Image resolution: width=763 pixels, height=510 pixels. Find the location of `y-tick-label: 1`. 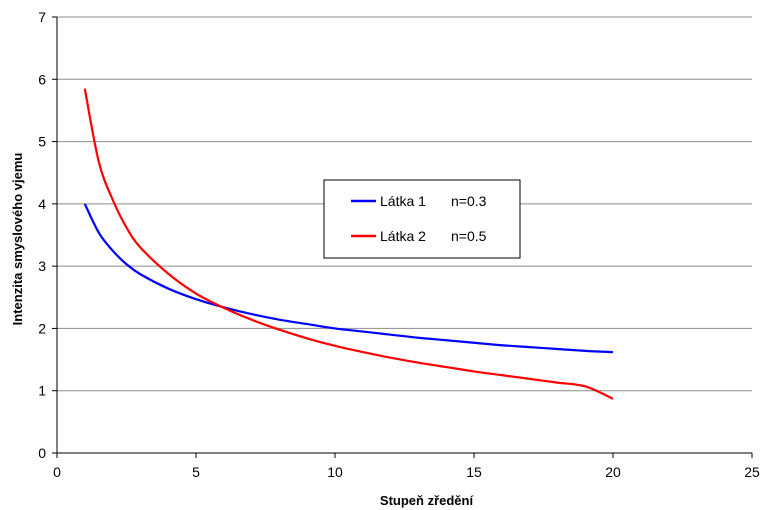

y-tick-label: 1 is located at coordinates (42, 391).